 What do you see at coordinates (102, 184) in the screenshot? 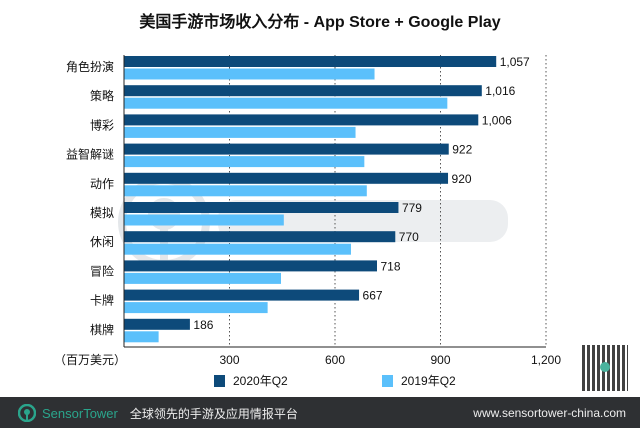
I see `category-label: 动作` at bounding box center [102, 184].